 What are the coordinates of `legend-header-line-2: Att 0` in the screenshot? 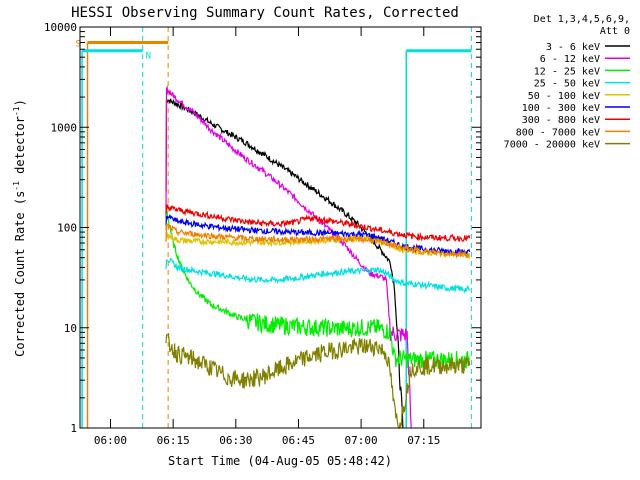 It's located at (615, 31).